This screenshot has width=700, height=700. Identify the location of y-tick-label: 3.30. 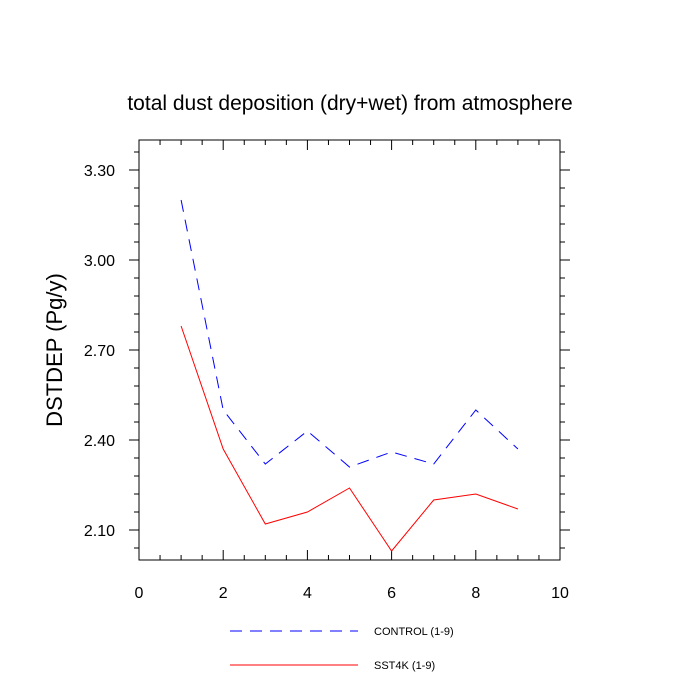
(99, 171).